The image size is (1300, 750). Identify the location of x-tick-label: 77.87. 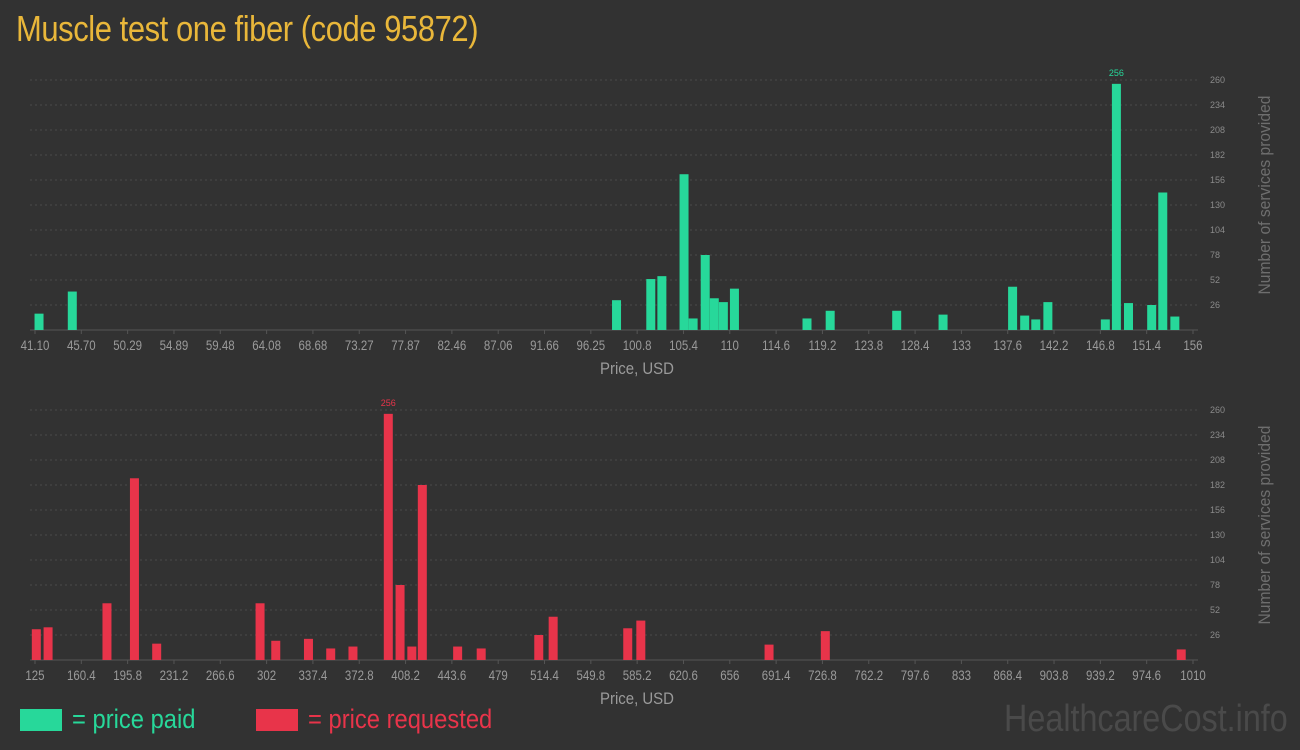
(405, 345).